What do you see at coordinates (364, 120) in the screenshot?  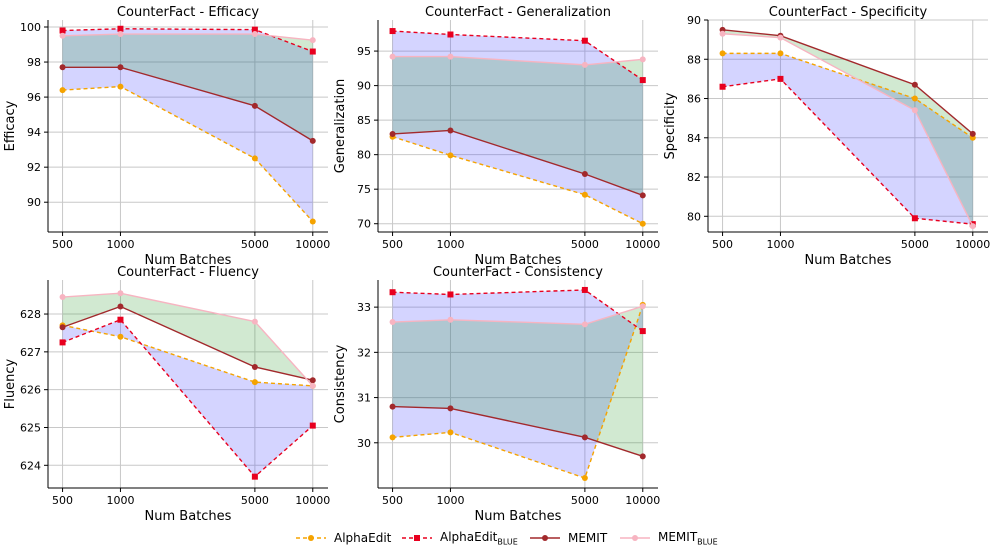 I see `y-tick-label: 85` at bounding box center [364, 120].